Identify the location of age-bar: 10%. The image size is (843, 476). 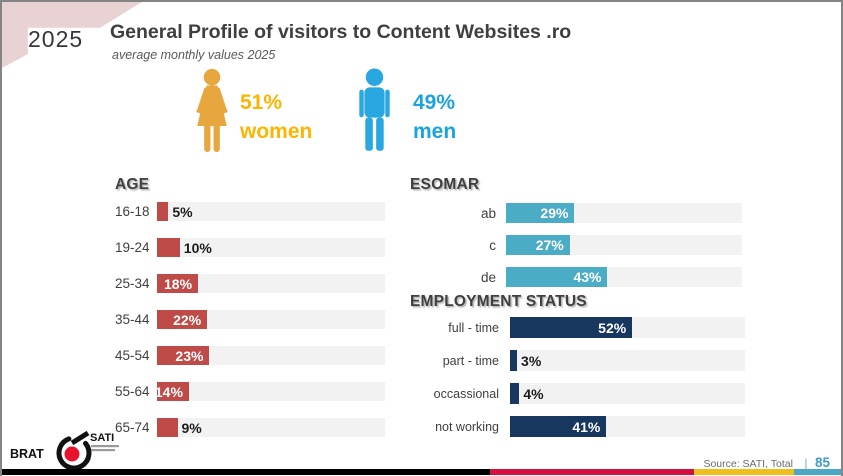
(184, 247).